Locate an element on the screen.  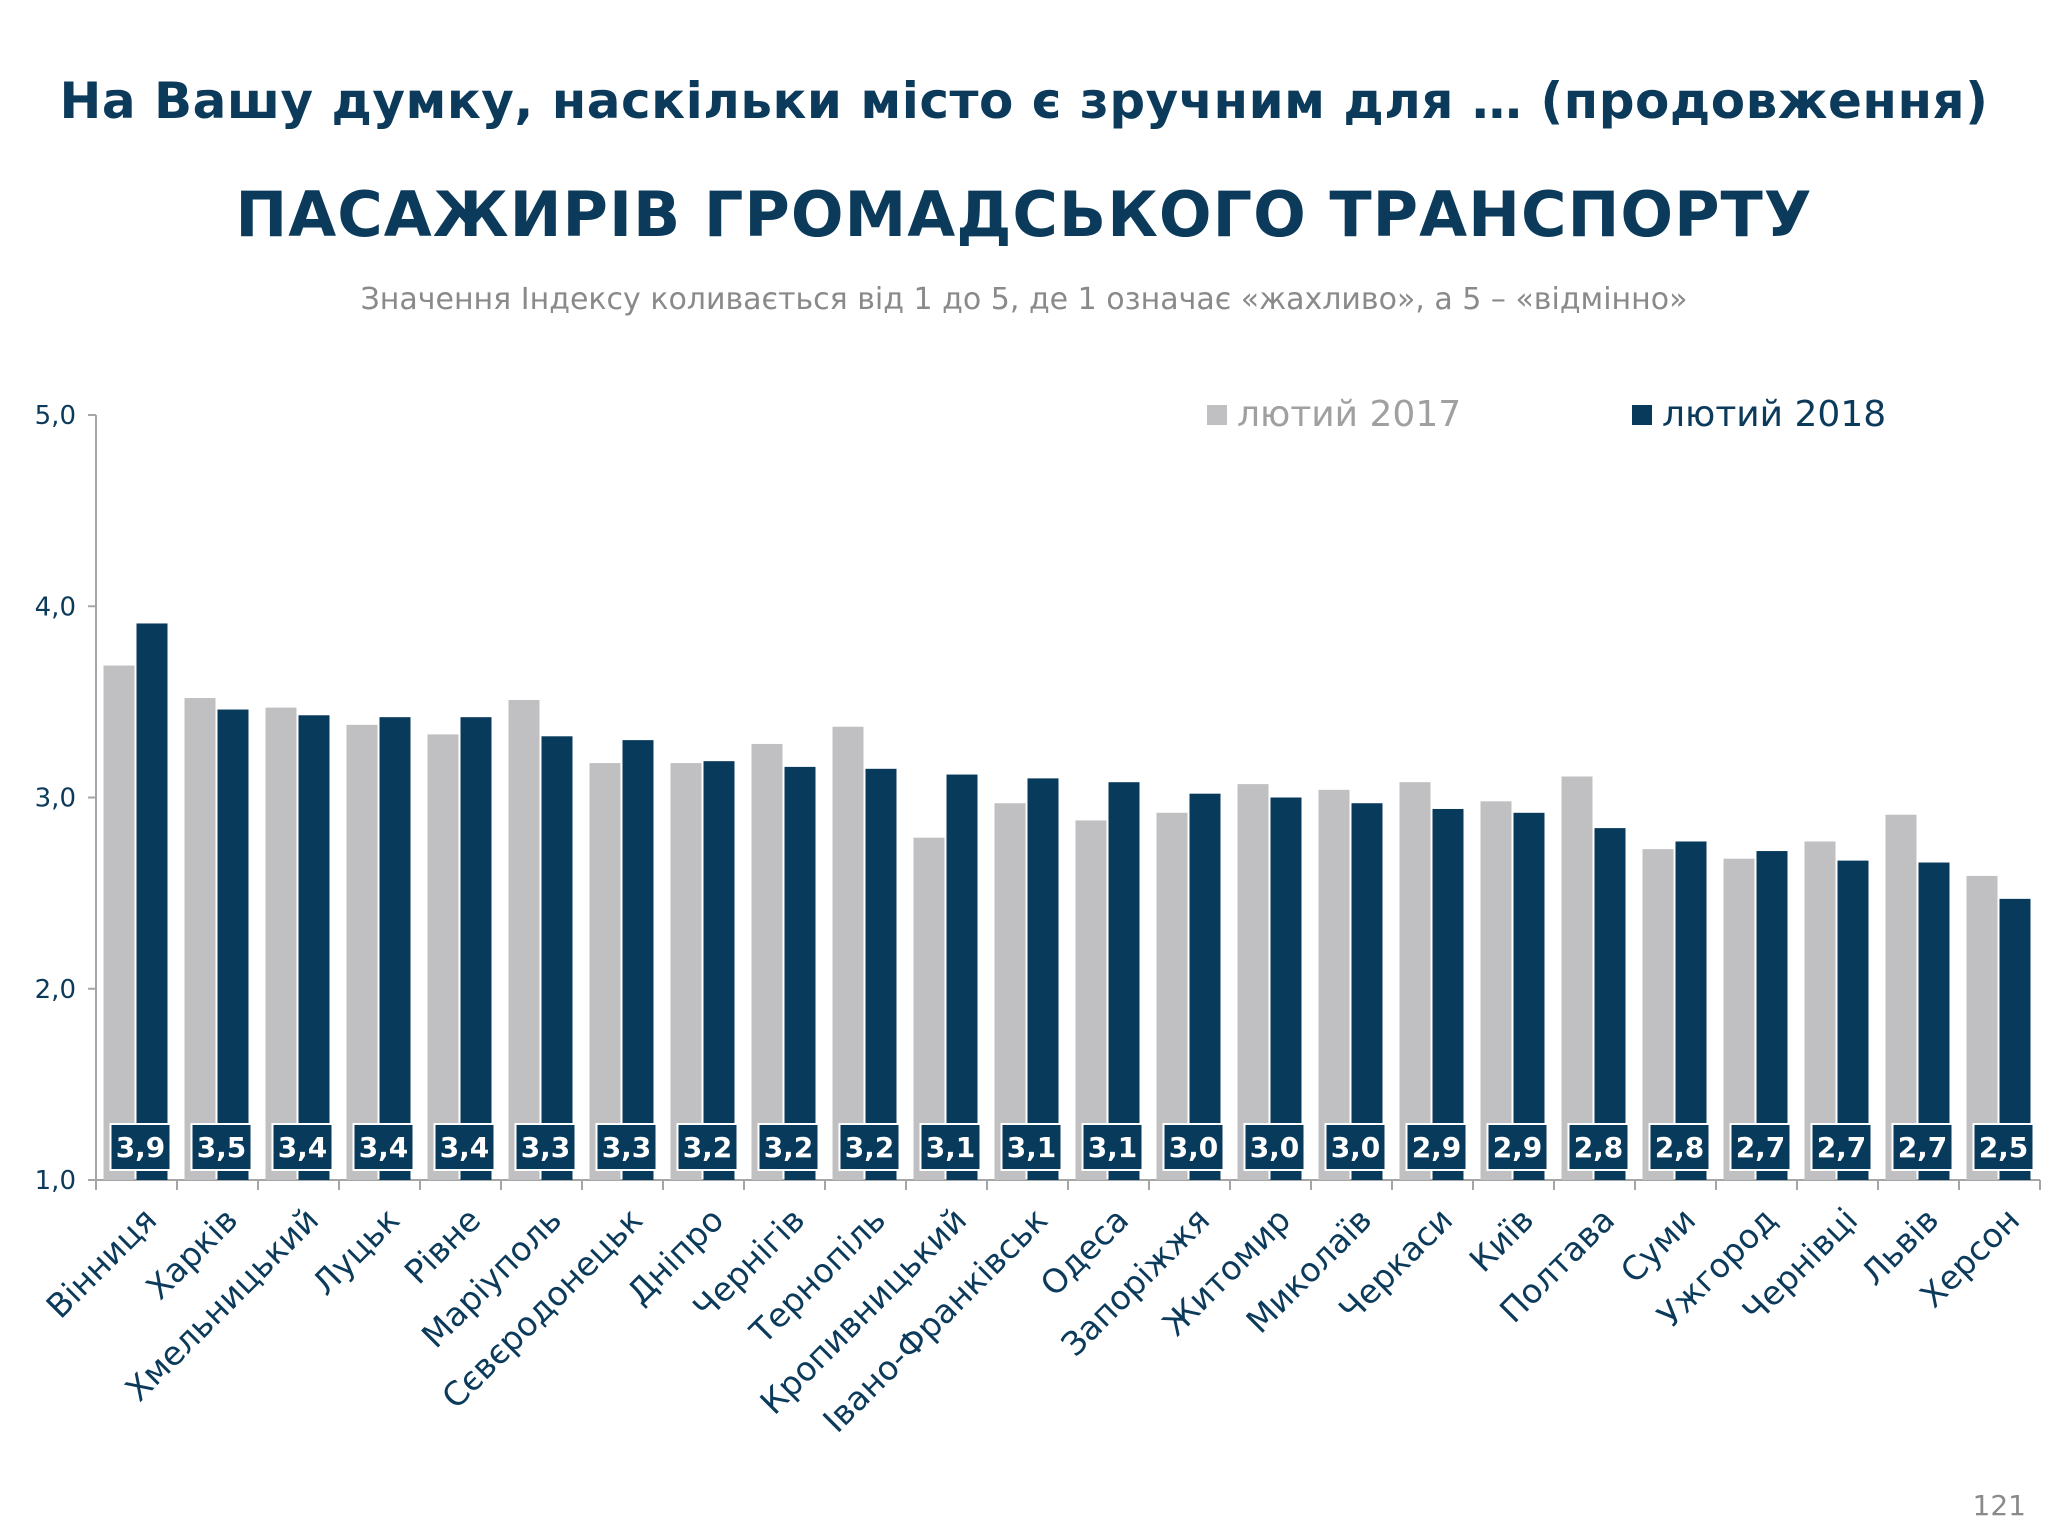
data-label: 2,5 is located at coordinates (2004, 1147).